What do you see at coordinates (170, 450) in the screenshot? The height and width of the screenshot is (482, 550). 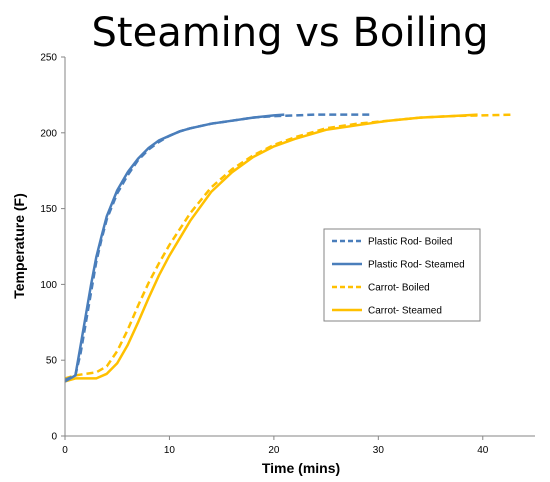 I see `x-tick-label: 10` at bounding box center [170, 450].